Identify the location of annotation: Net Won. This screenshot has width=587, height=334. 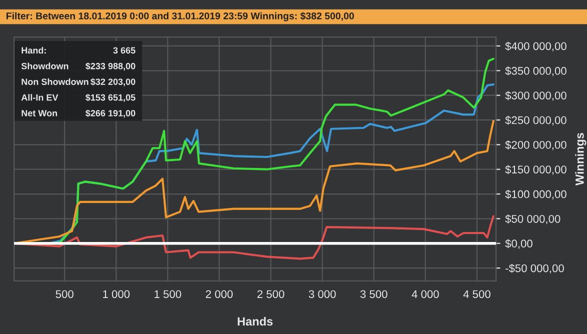
(40, 113).